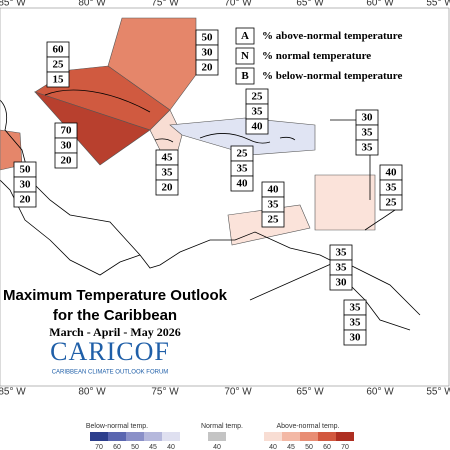 The height and width of the screenshot is (450, 450). Describe the element at coordinates (110, 373) in the screenshot. I see `logo-subtitle: CARIBBEAN CLIMATE OUTLOOK FORUM` at that location.